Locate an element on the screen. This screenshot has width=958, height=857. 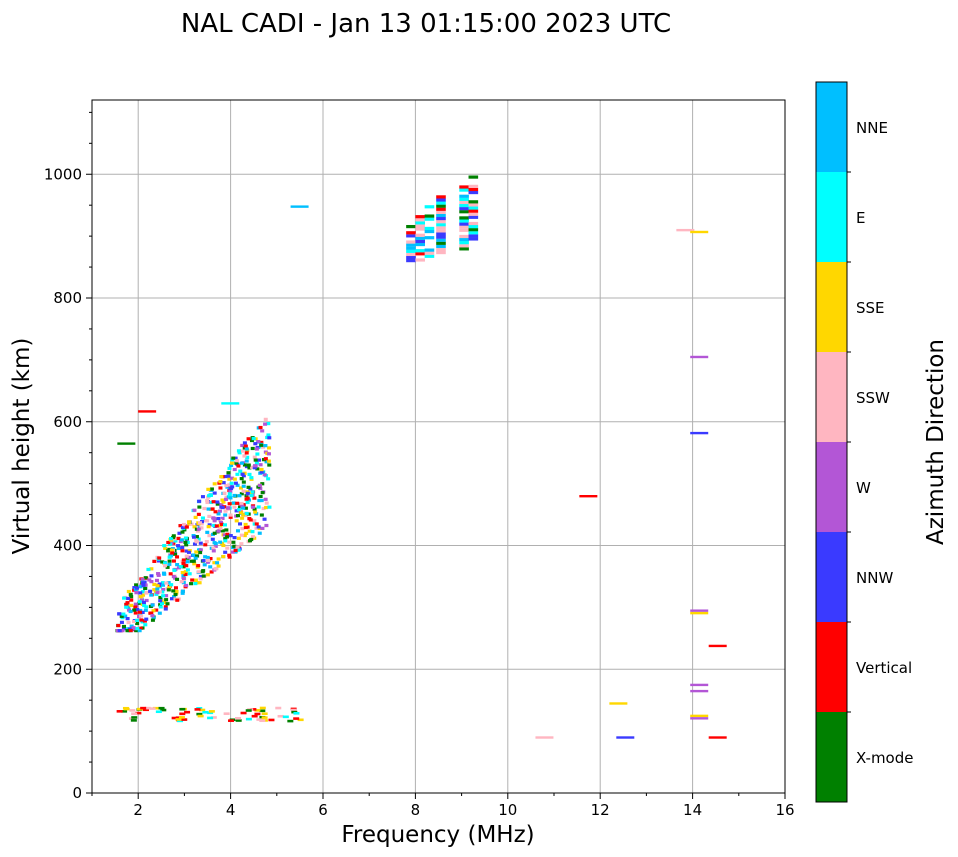
x-tick-label: 8 is located at coordinates (416, 810).